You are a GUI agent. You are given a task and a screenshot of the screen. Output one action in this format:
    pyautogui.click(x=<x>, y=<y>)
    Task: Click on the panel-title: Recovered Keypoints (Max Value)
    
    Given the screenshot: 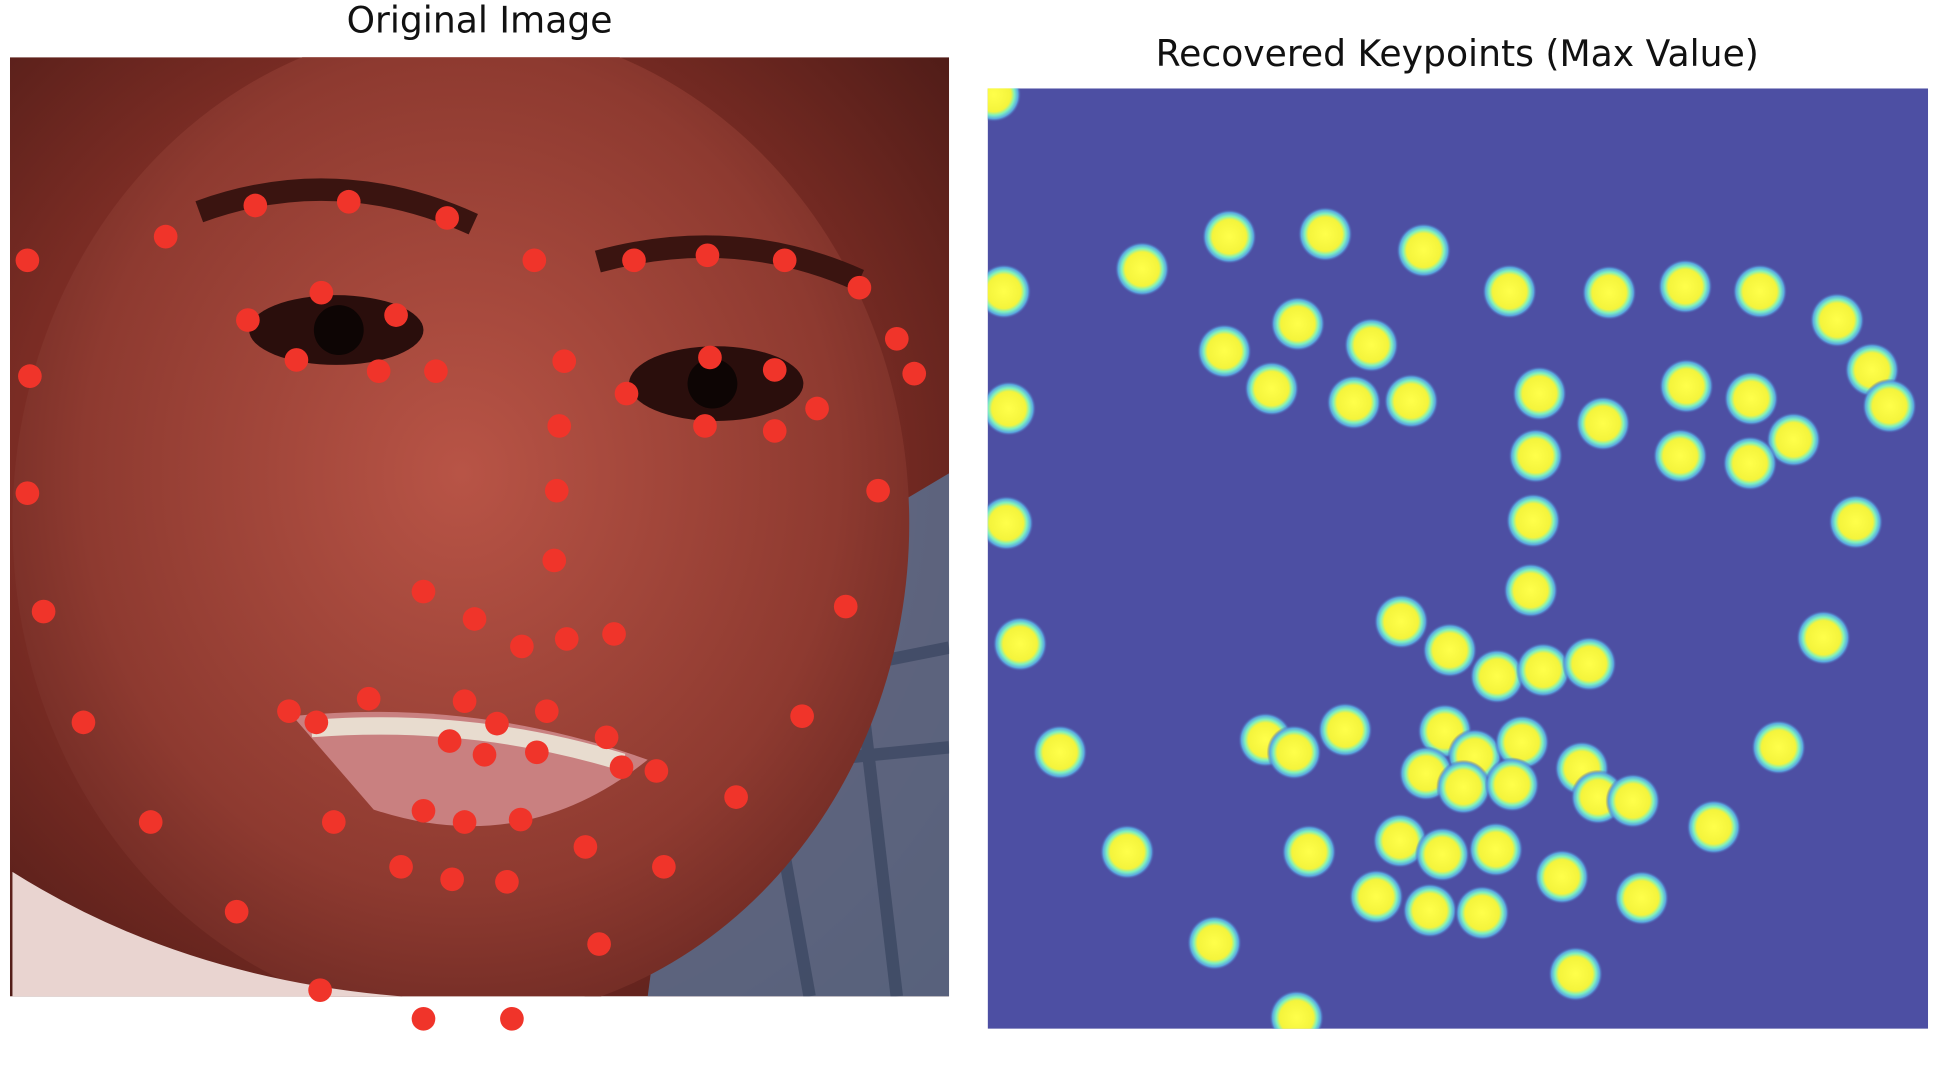 What is the action you would take?
    pyautogui.click(x=1457, y=53)
    